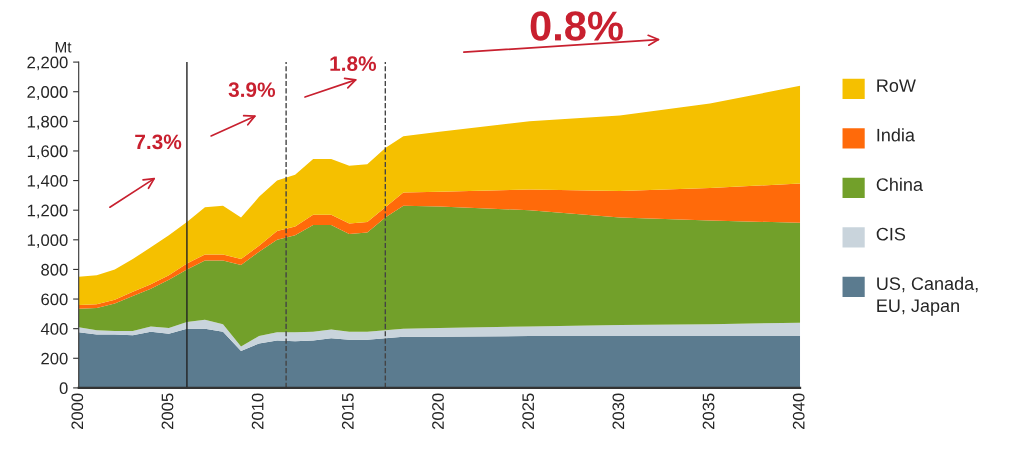  I want to click on y-tick-label: 200, so click(54, 358).